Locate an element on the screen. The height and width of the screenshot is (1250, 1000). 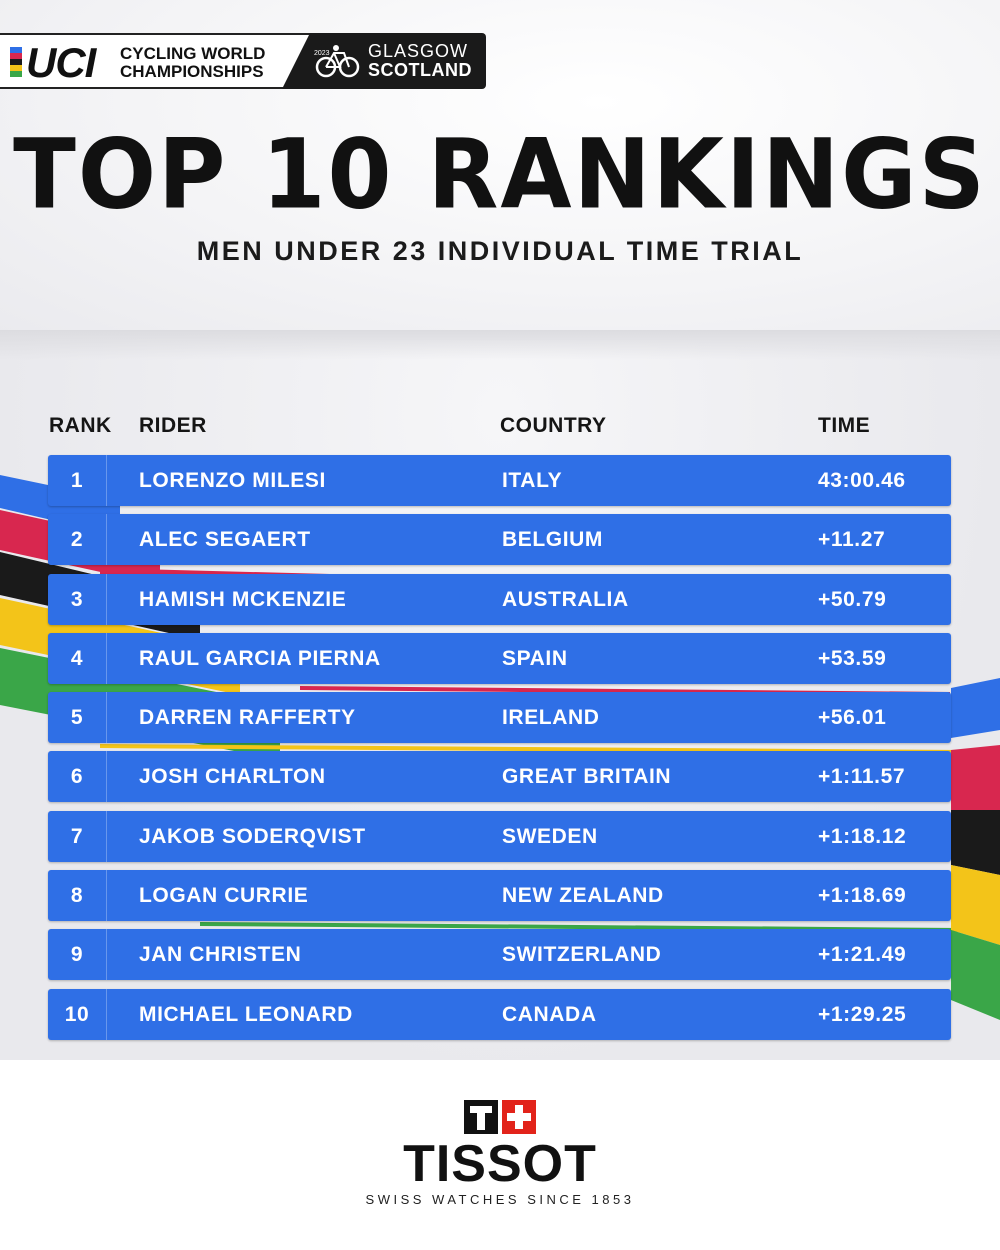
host-city-line1: GLASGOW is located at coordinates (418, 51).